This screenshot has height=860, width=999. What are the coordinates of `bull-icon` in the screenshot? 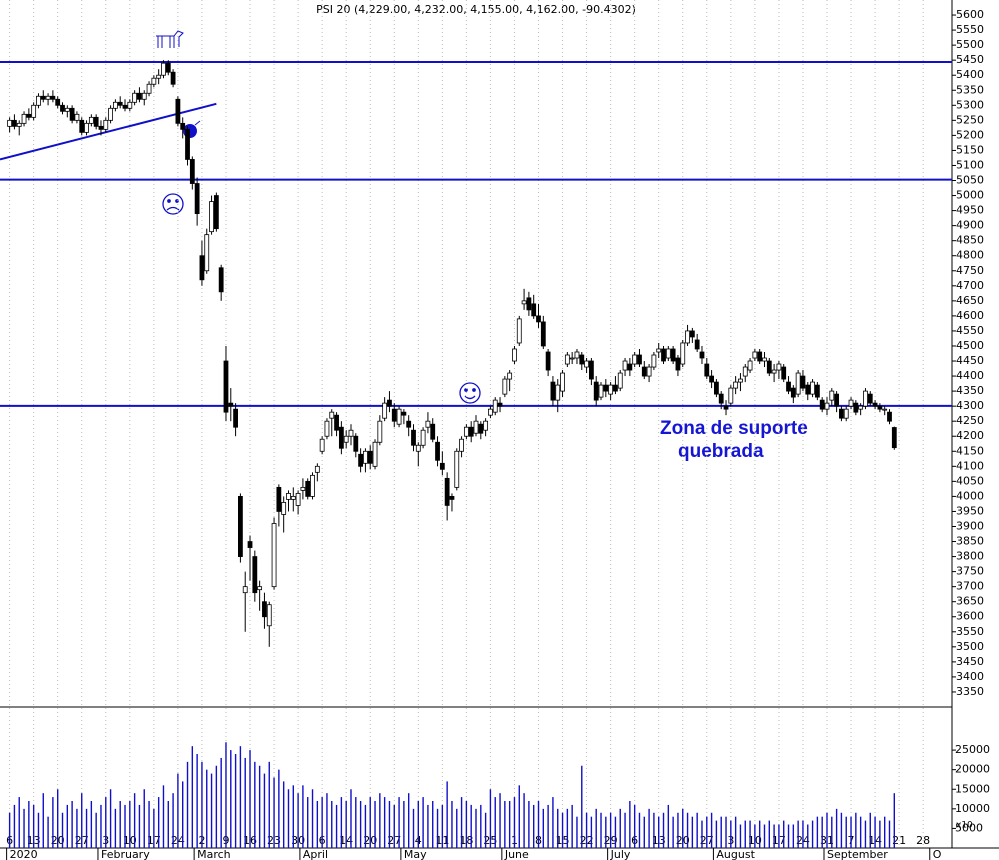 It's located at (170, 39).